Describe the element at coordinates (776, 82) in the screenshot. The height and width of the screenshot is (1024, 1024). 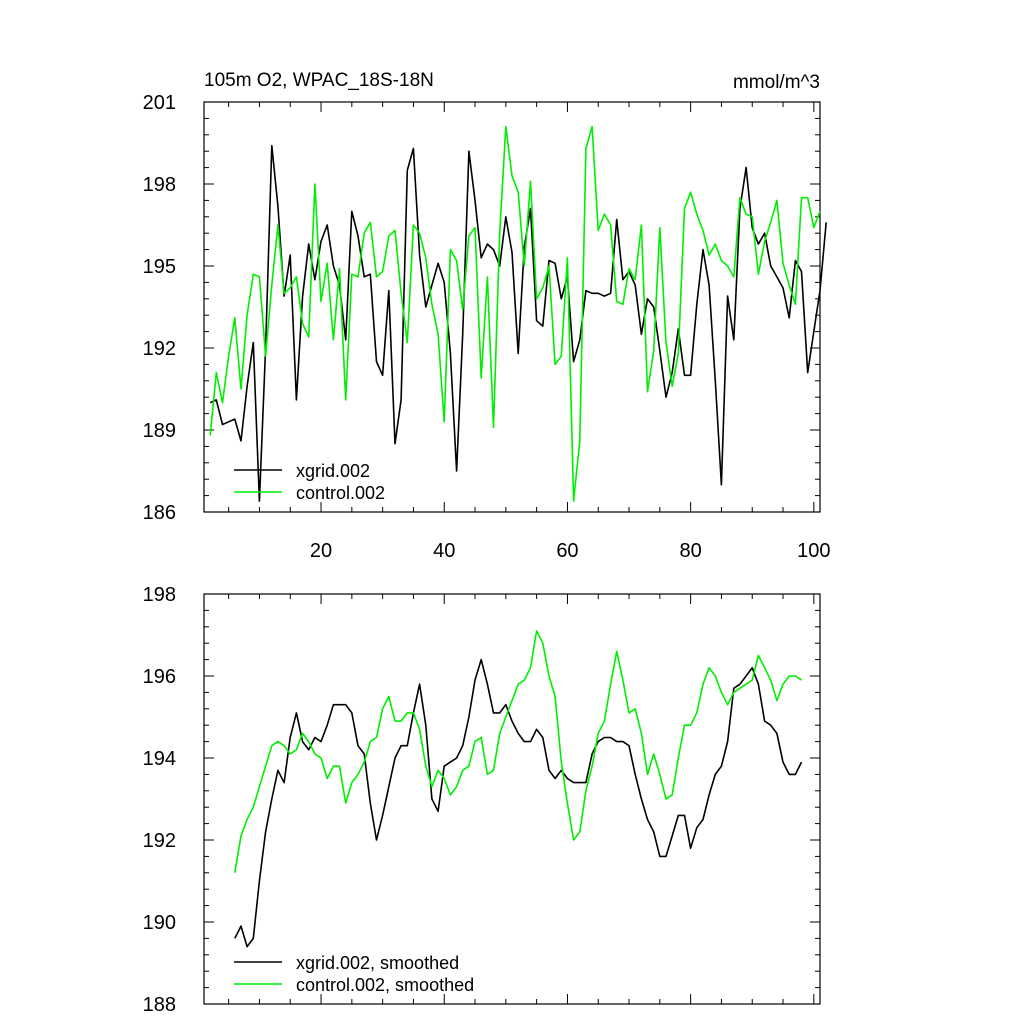
I see `units-label: mmol/m^3` at that location.